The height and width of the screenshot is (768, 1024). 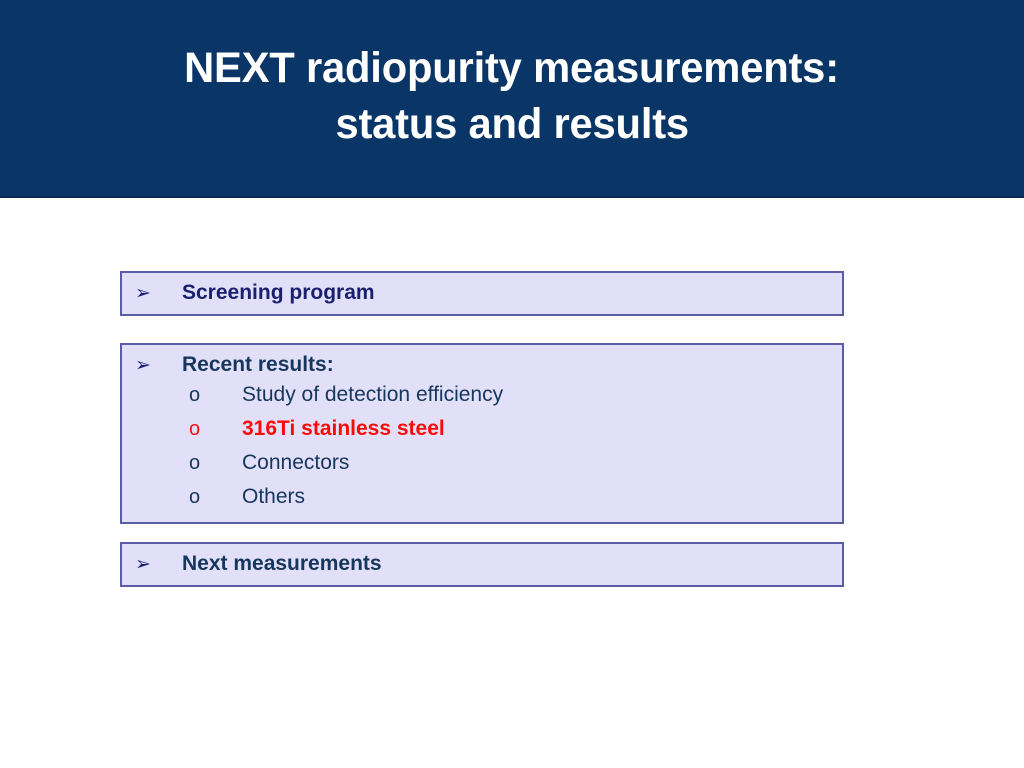 I want to click on content-box-next-measurements: ➢ Next measurements, so click(x=482, y=564).